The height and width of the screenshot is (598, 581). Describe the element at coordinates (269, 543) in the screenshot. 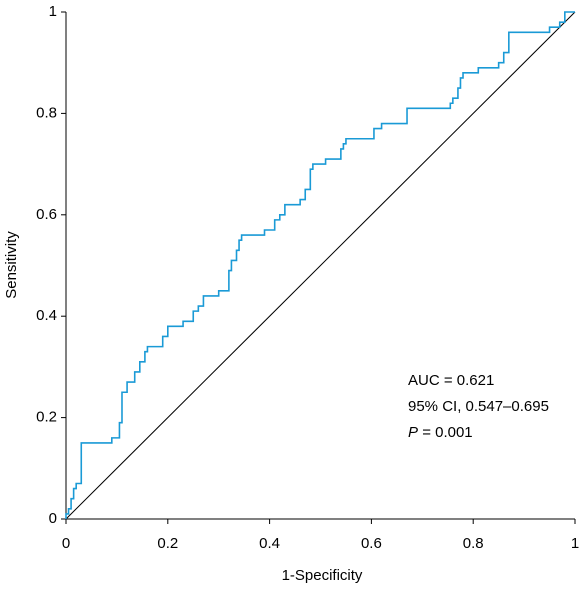

I see `x-tick-label: 0.4` at that location.